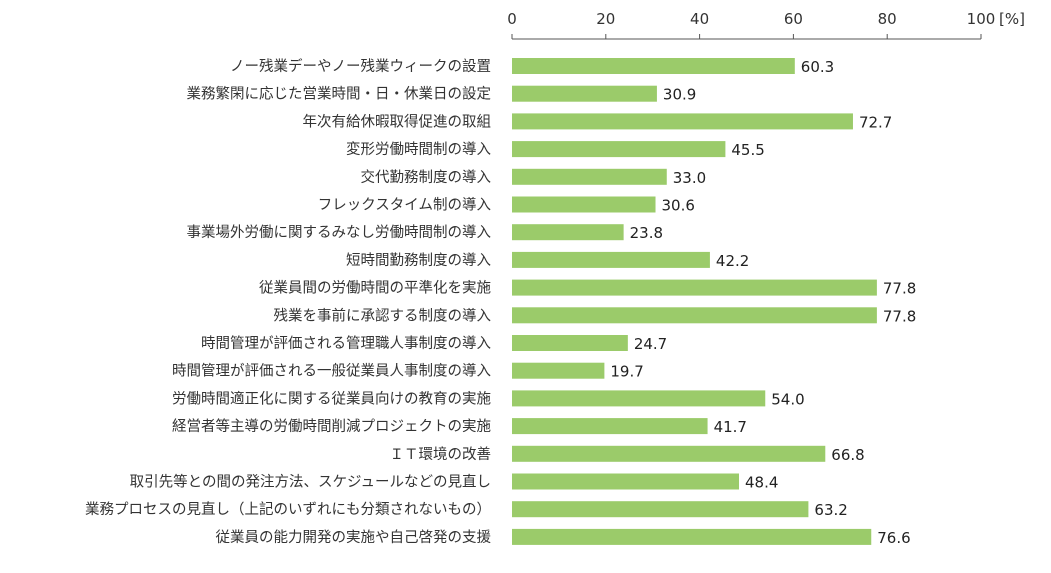 This screenshot has width=1051, height=573. I want to click on data-label: 42.2, so click(732, 261).